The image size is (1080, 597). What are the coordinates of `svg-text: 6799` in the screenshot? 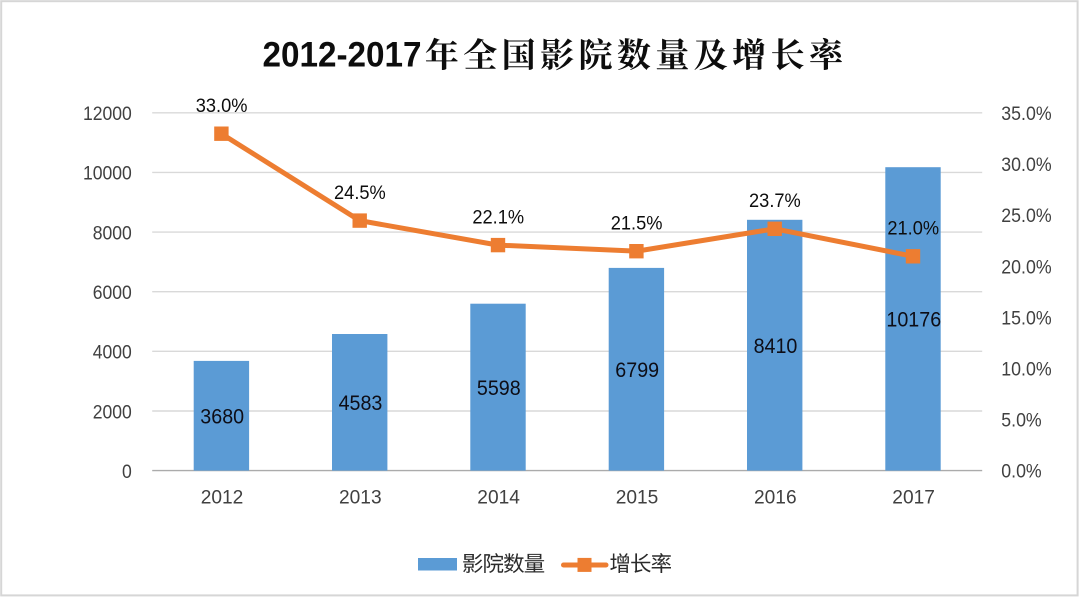 It's located at (637, 370).